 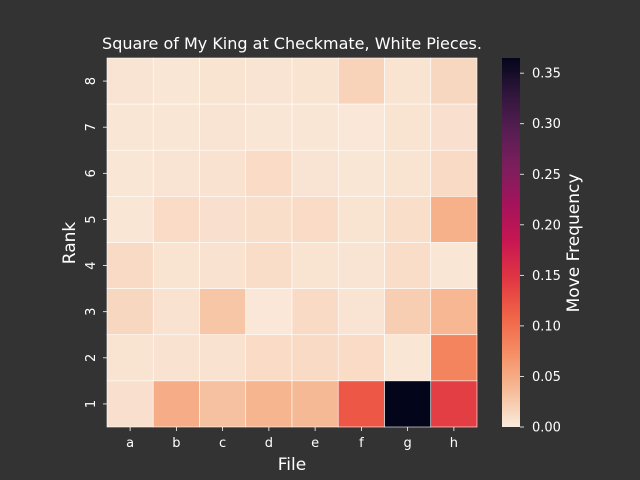 What do you see at coordinates (454, 358) in the screenshot?
I see `heatmap-cell-h2` at bounding box center [454, 358].